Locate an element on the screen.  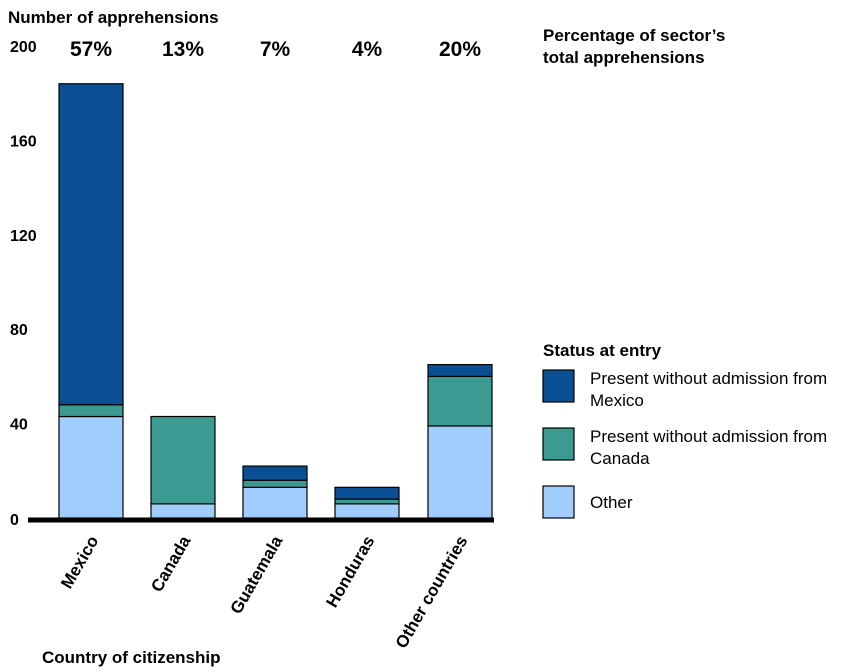
category-label: Other countries is located at coordinates (432, 592).